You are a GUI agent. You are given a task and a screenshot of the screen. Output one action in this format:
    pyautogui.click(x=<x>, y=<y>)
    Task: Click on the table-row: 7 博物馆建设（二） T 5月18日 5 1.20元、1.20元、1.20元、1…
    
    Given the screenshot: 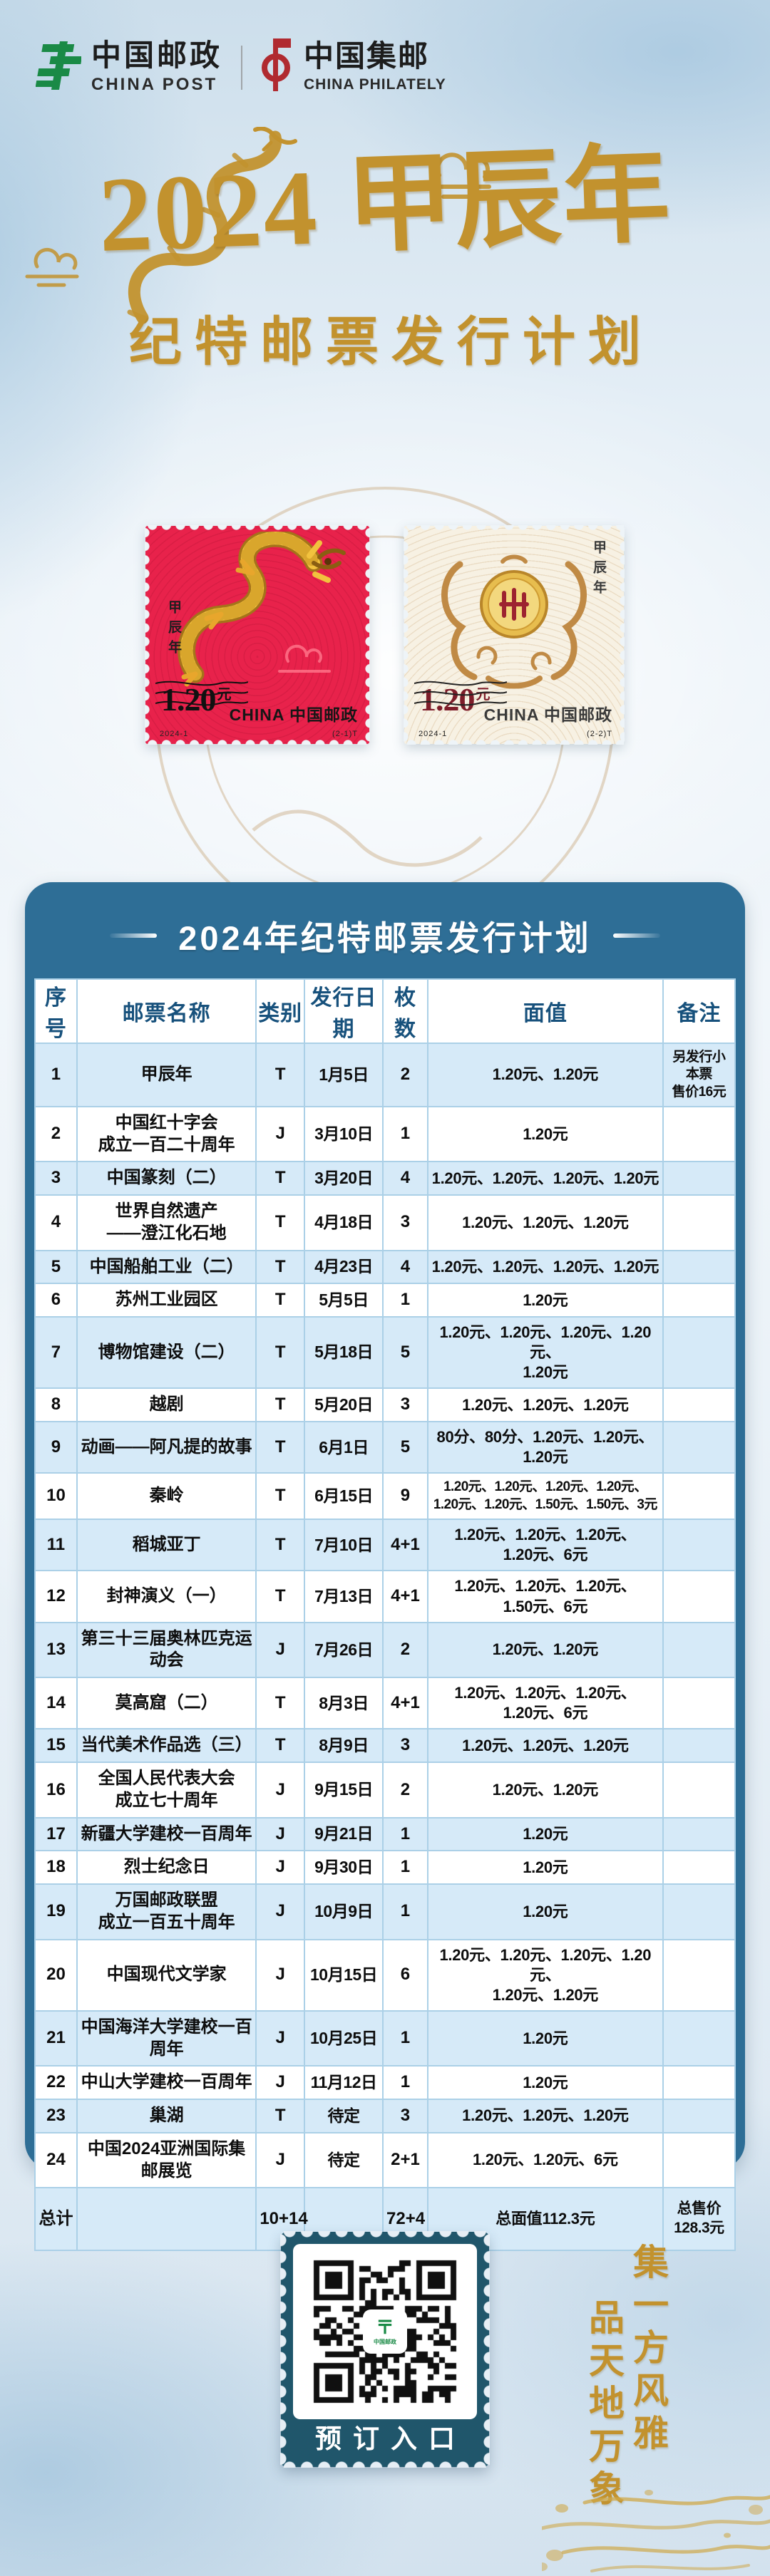 What is the action you would take?
    pyautogui.click(x=385, y=1352)
    